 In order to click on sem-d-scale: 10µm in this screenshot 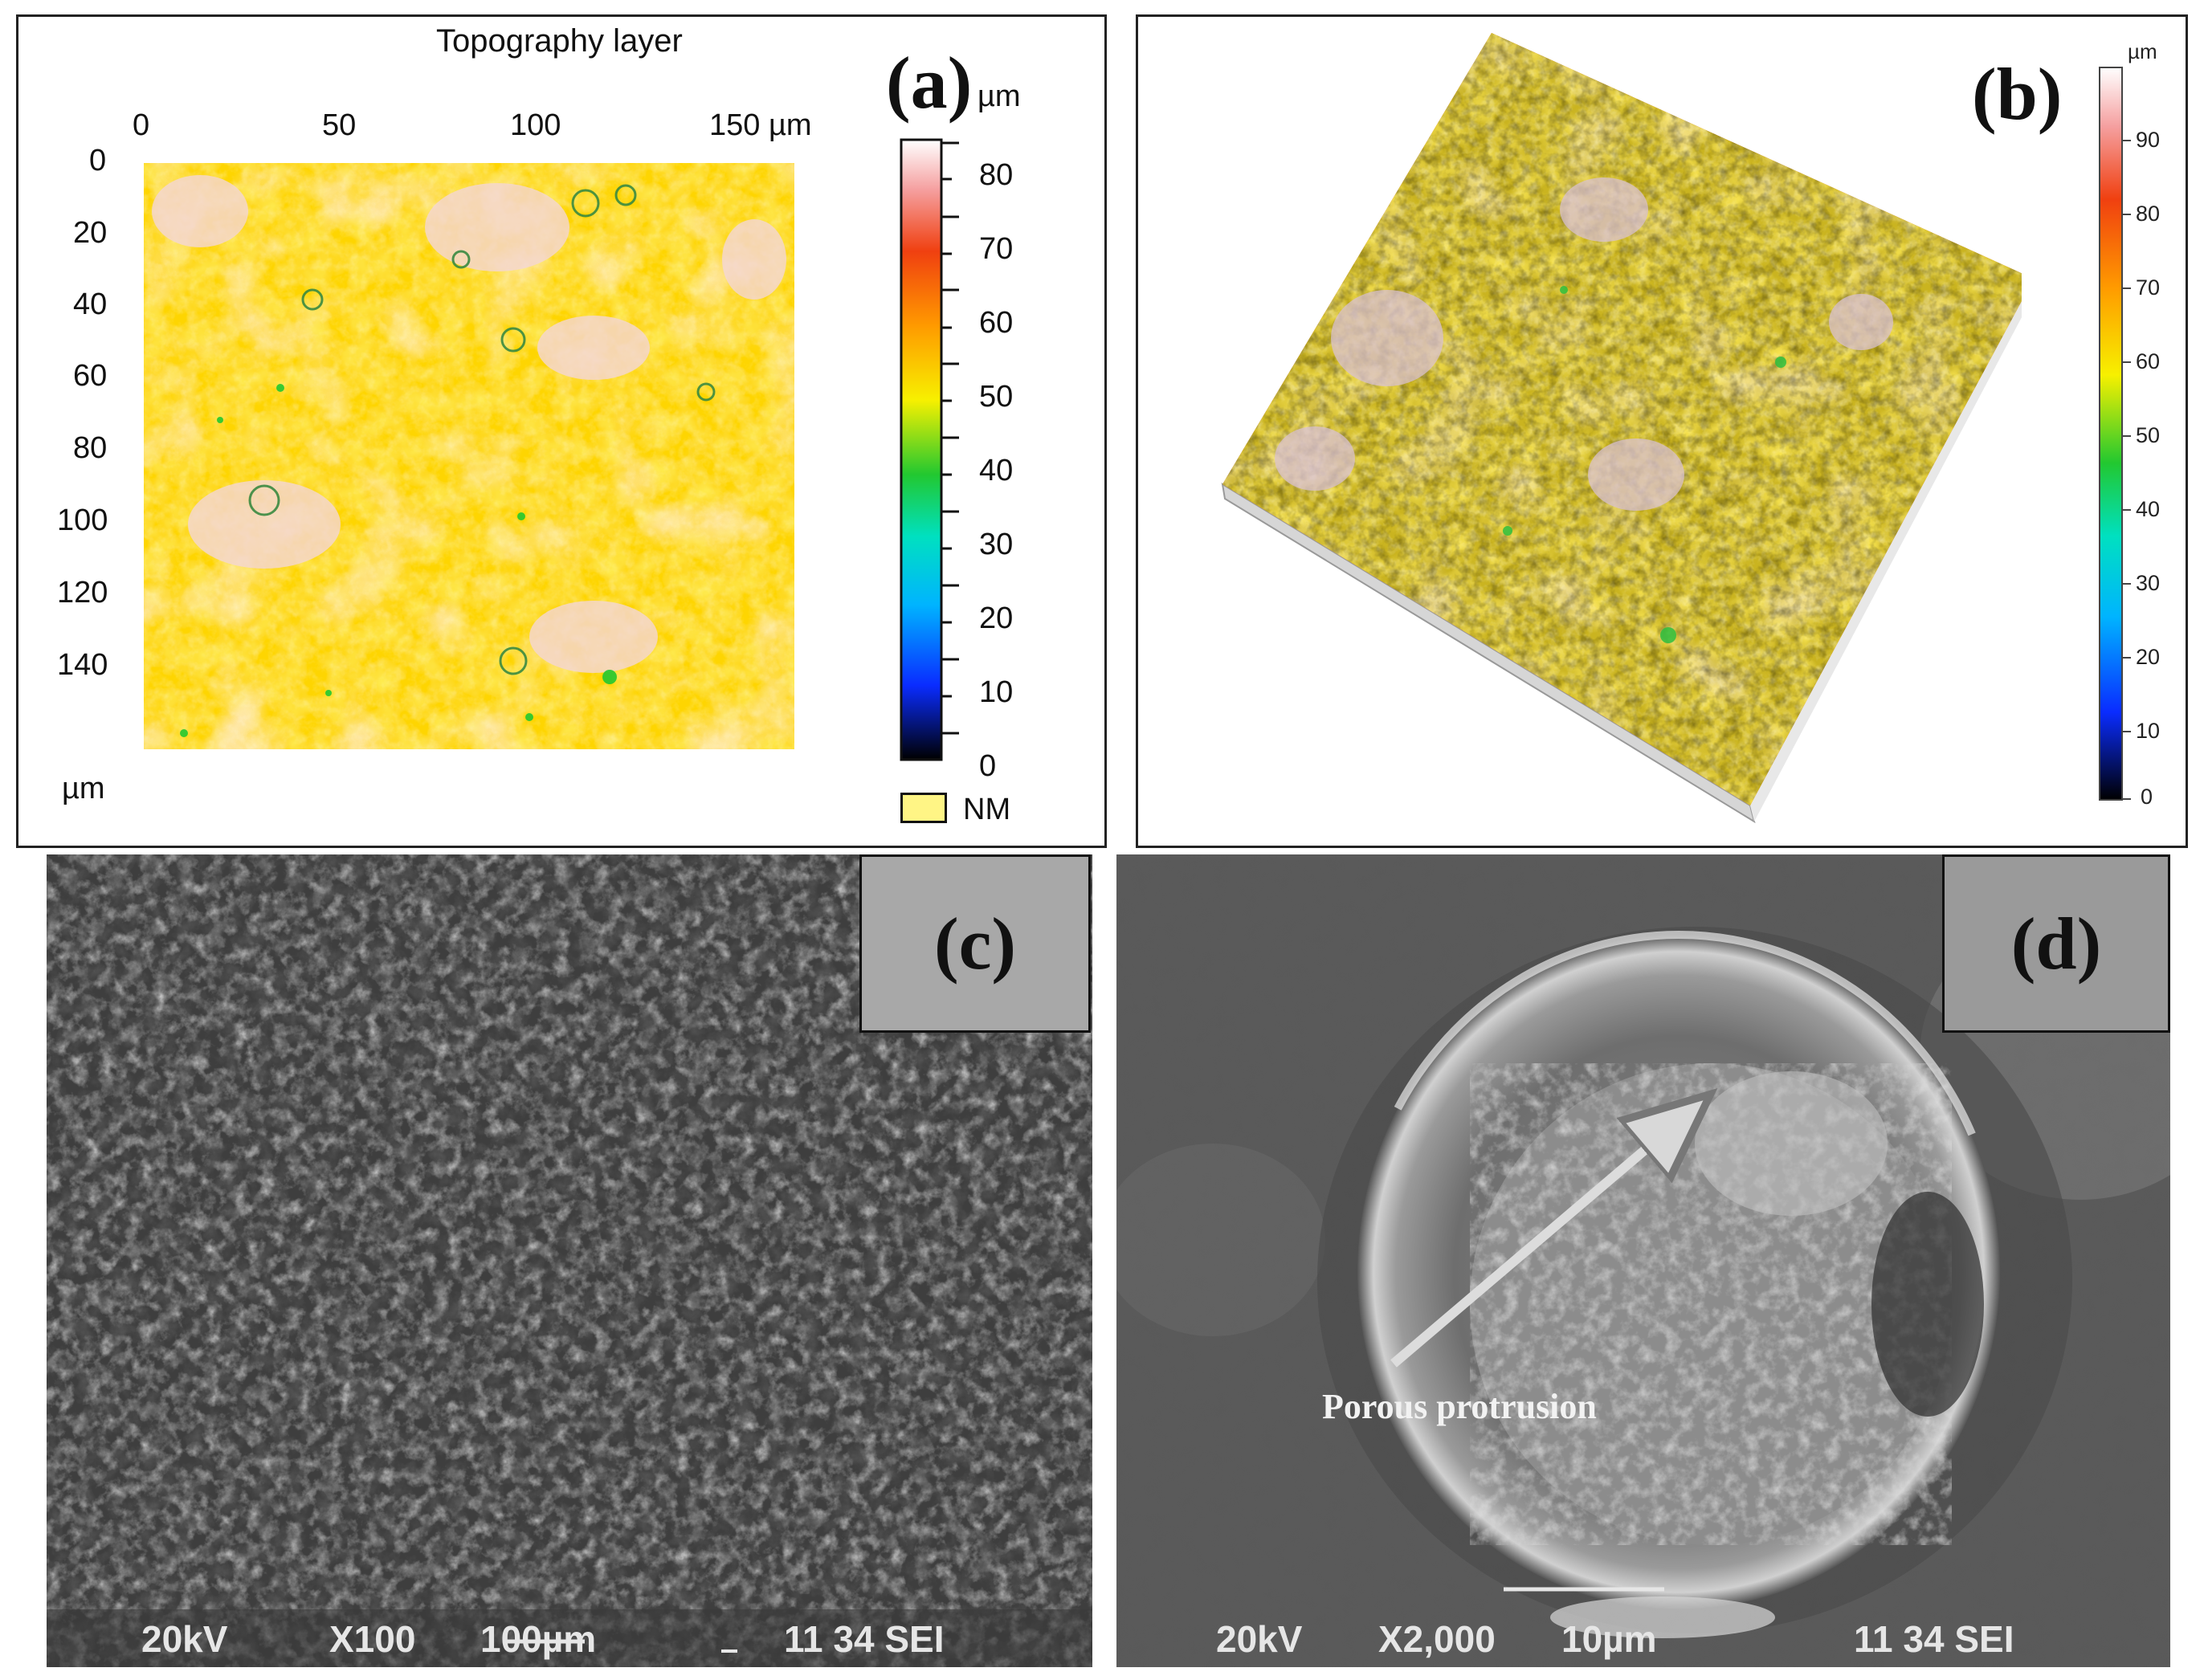, I will do `click(1609, 1639)`.